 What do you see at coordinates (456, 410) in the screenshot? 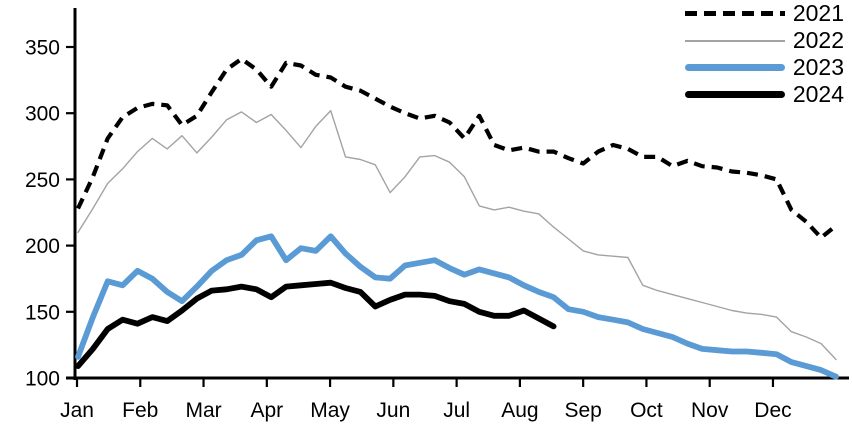
I see `x-tick-label: Jul` at bounding box center [456, 410].